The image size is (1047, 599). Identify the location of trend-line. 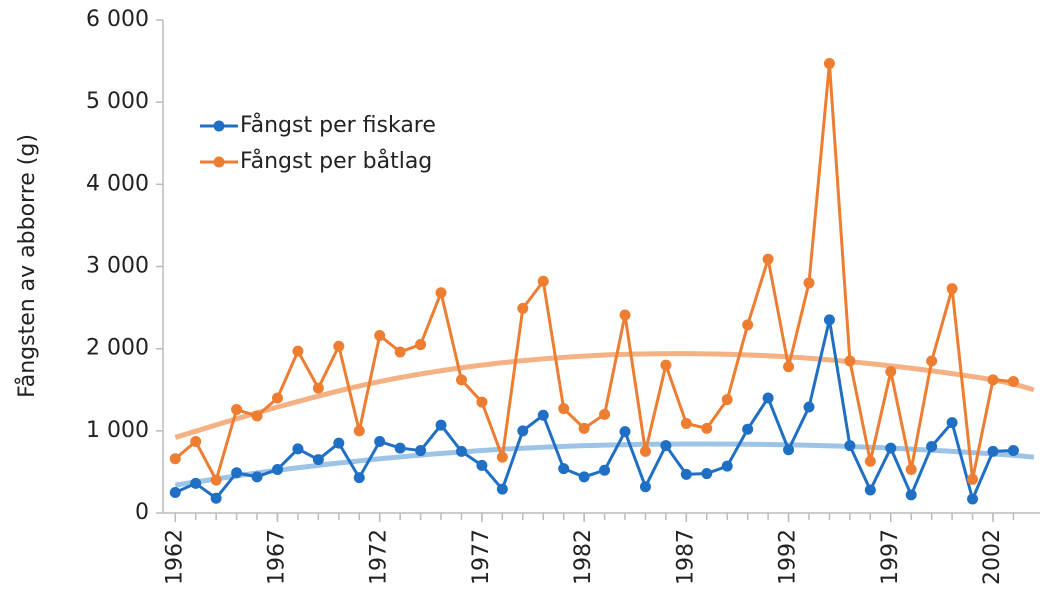
(604, 464).